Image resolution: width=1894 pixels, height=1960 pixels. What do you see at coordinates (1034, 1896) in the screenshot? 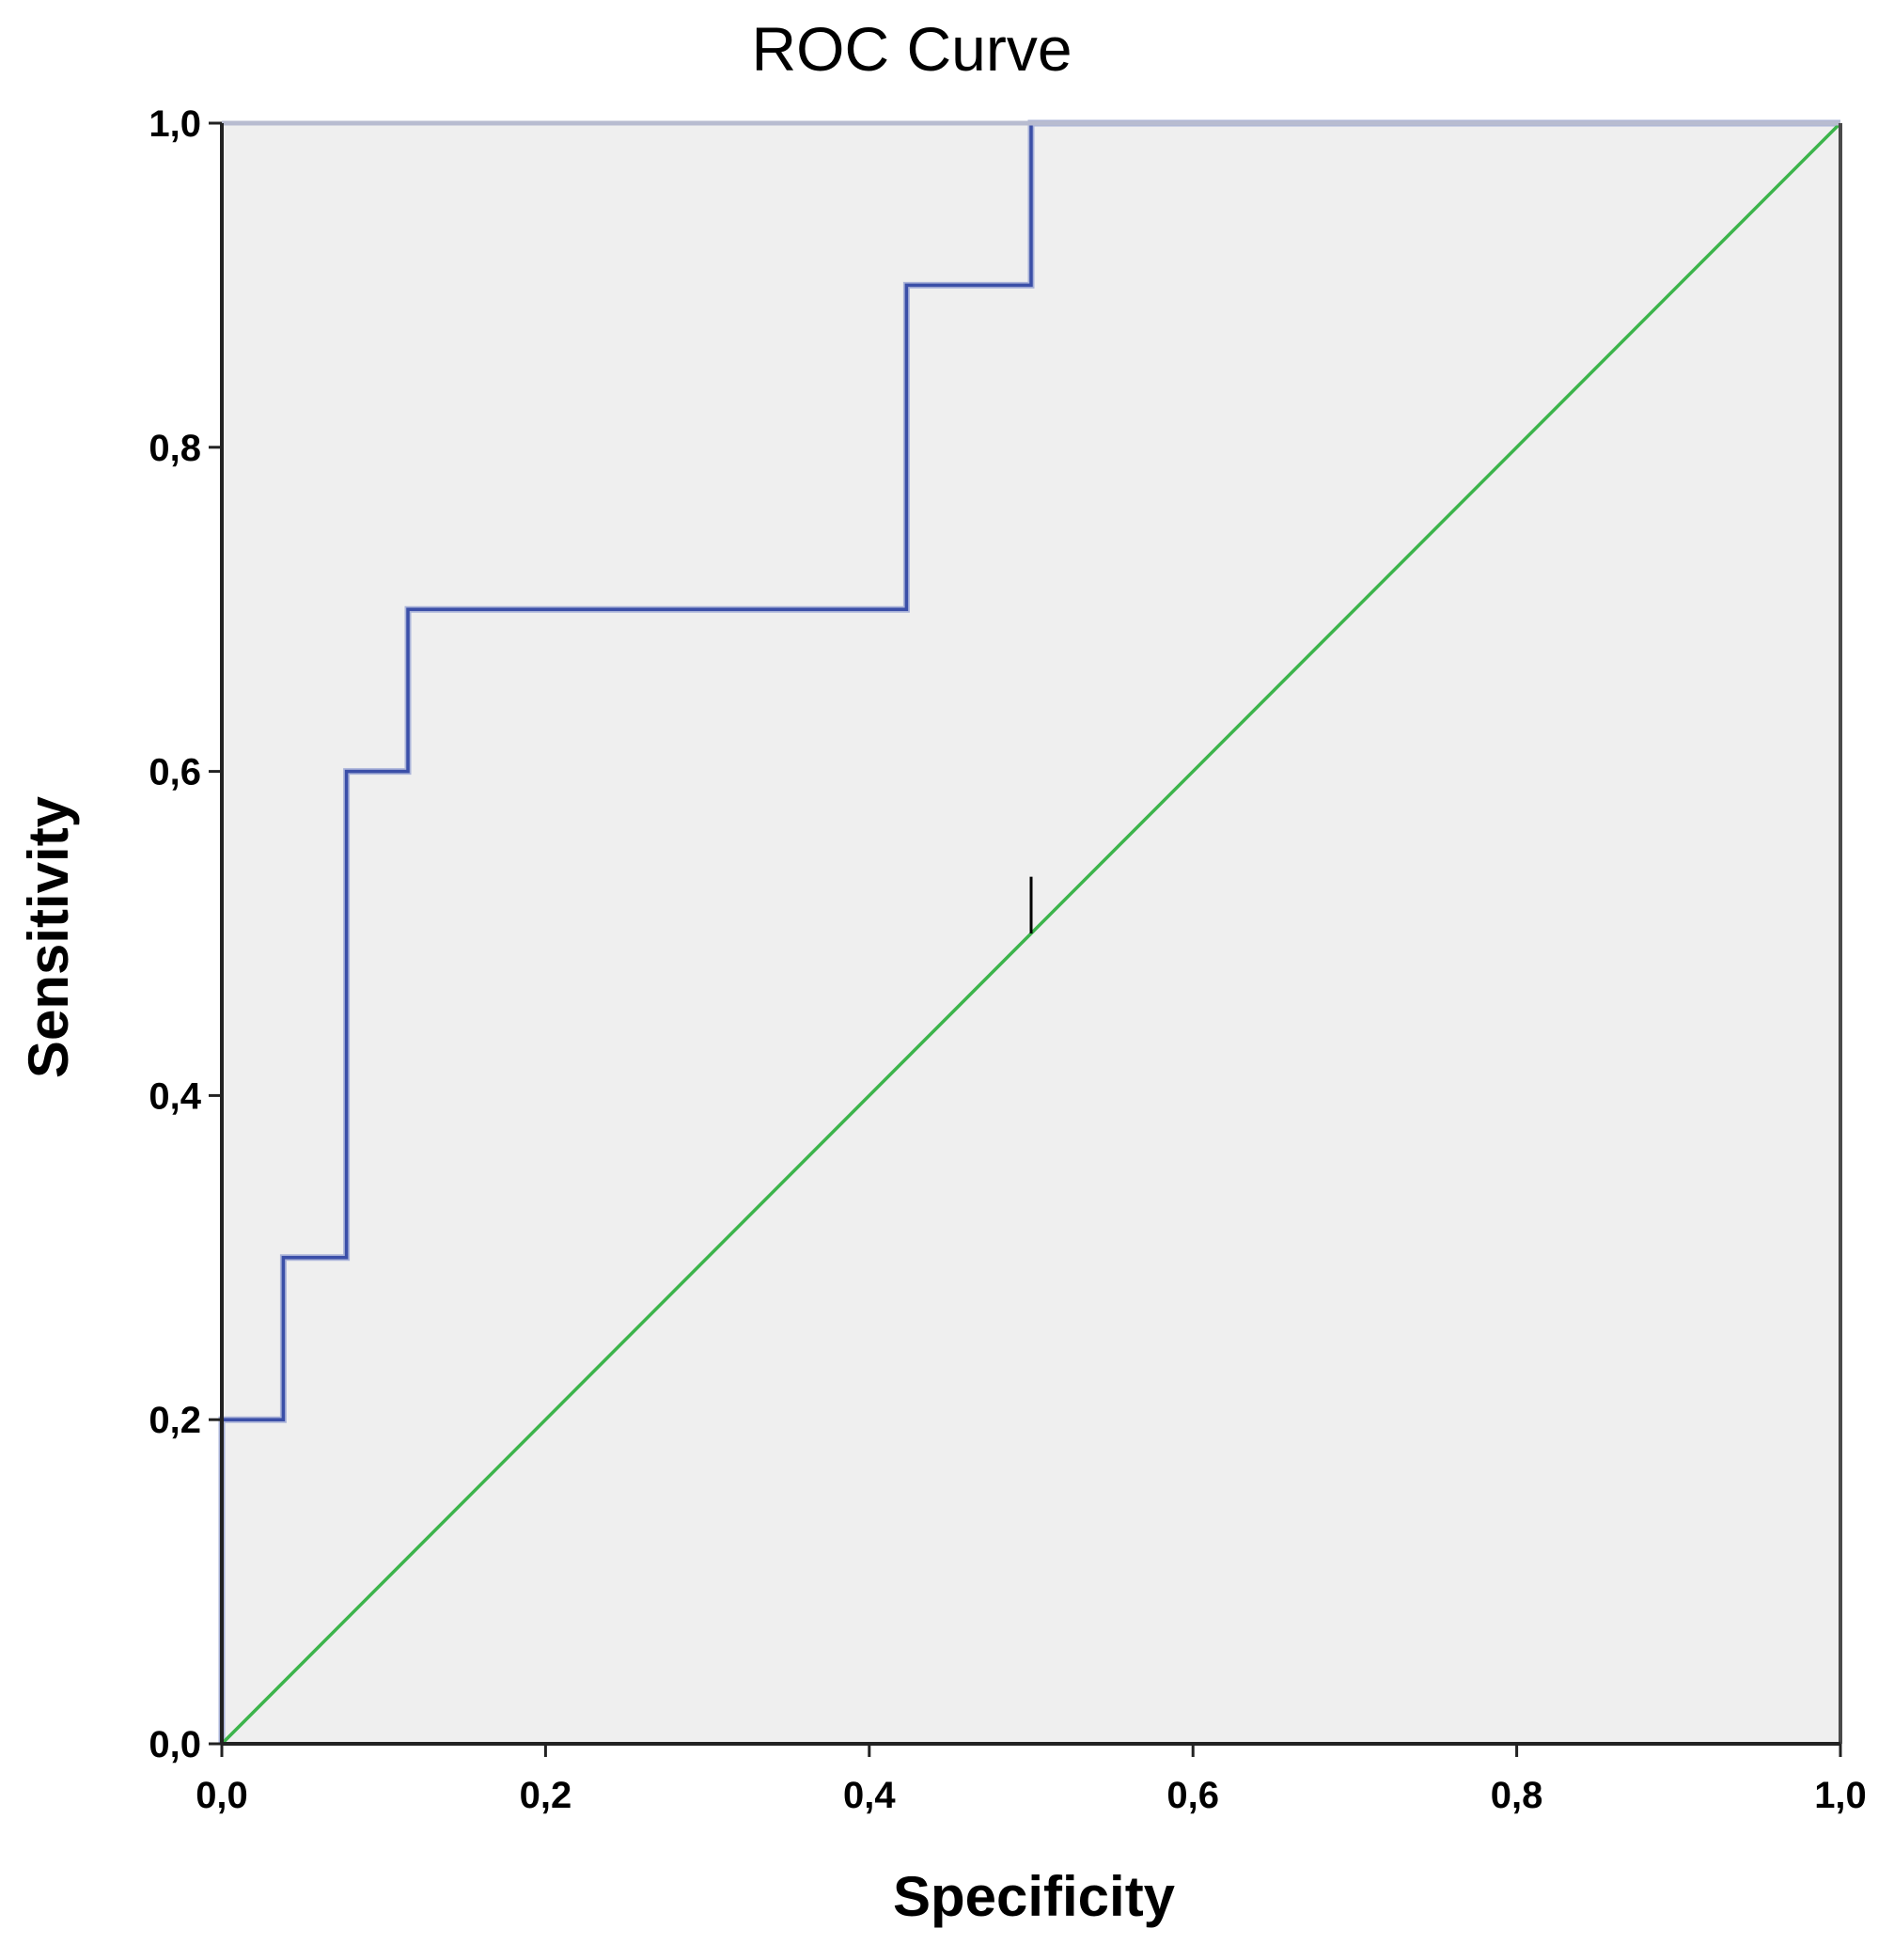
I see `x-axis-label: Specificity` at bounding box center [1034, 1896].